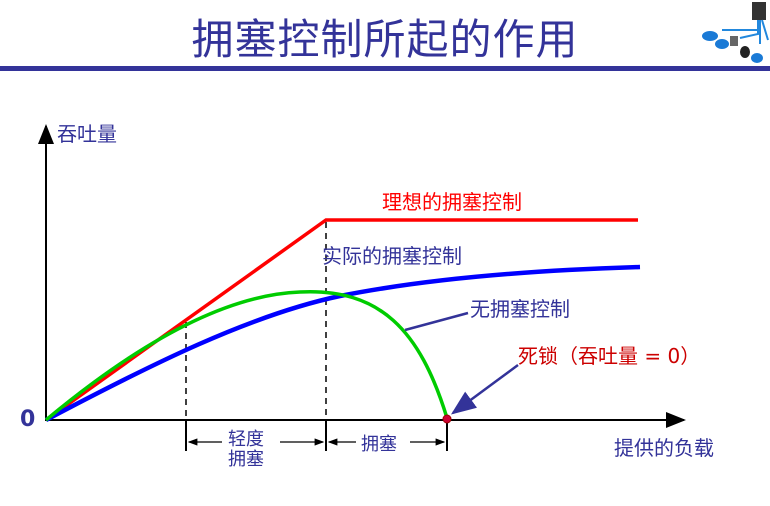 Image resolution: width=770 pixels, height=506 pixels. I want to click on no-control-curve, so click(246, 356).